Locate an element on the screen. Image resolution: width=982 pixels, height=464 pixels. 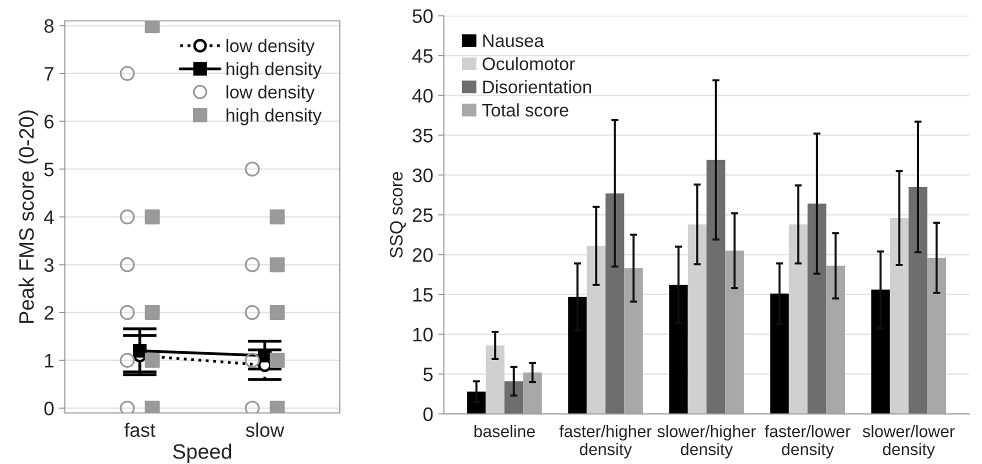
y-tick-label: 10 is located at coordinates (423, 335).